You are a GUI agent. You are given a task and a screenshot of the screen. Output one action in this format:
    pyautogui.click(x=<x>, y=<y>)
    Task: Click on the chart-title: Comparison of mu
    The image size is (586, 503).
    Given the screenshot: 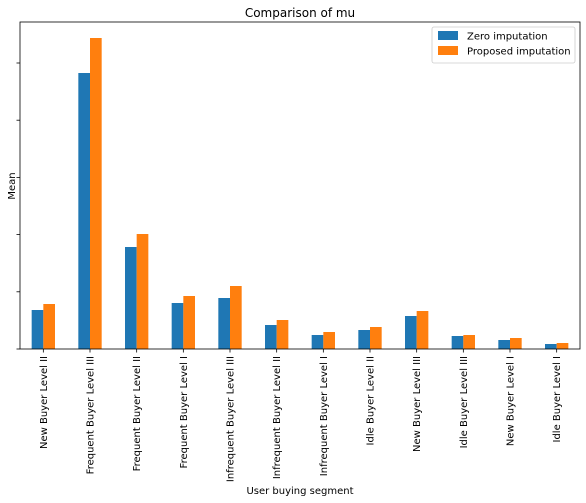 What is the action you would take?
    pyautogui.click(x=300, y=13)
    